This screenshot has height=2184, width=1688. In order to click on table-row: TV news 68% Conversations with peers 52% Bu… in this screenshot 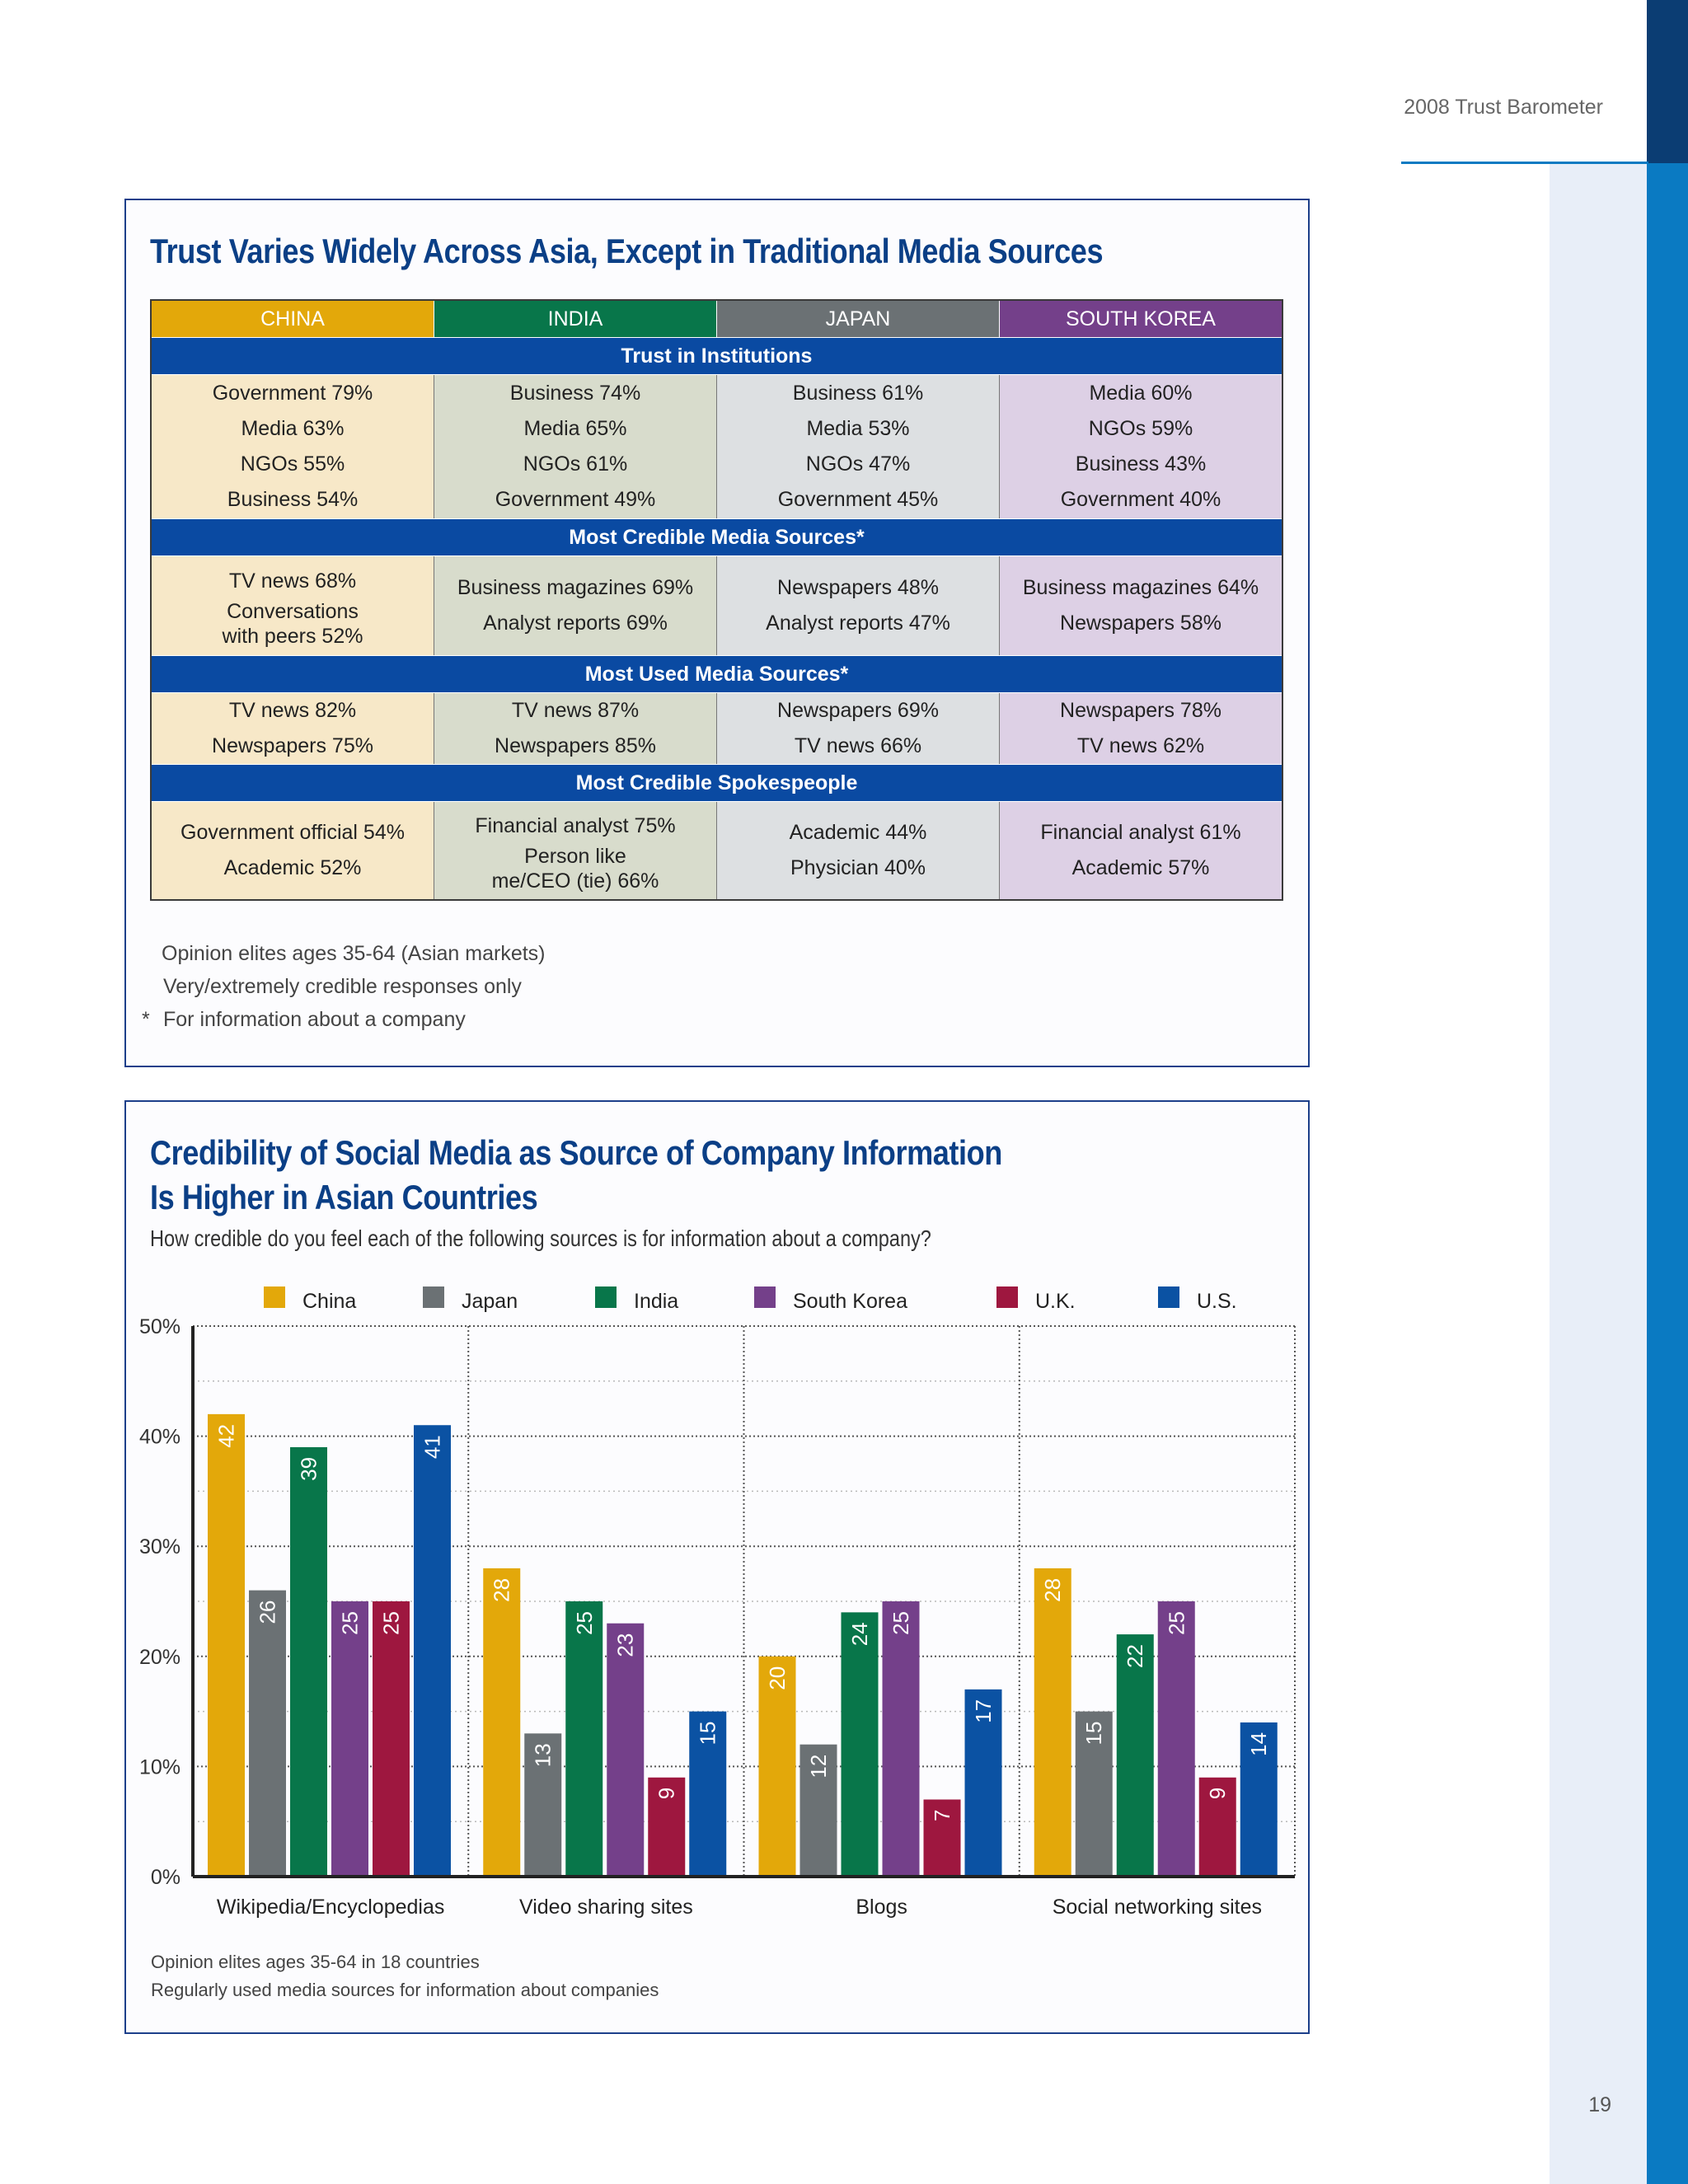, I will do `click(717, 605)`.